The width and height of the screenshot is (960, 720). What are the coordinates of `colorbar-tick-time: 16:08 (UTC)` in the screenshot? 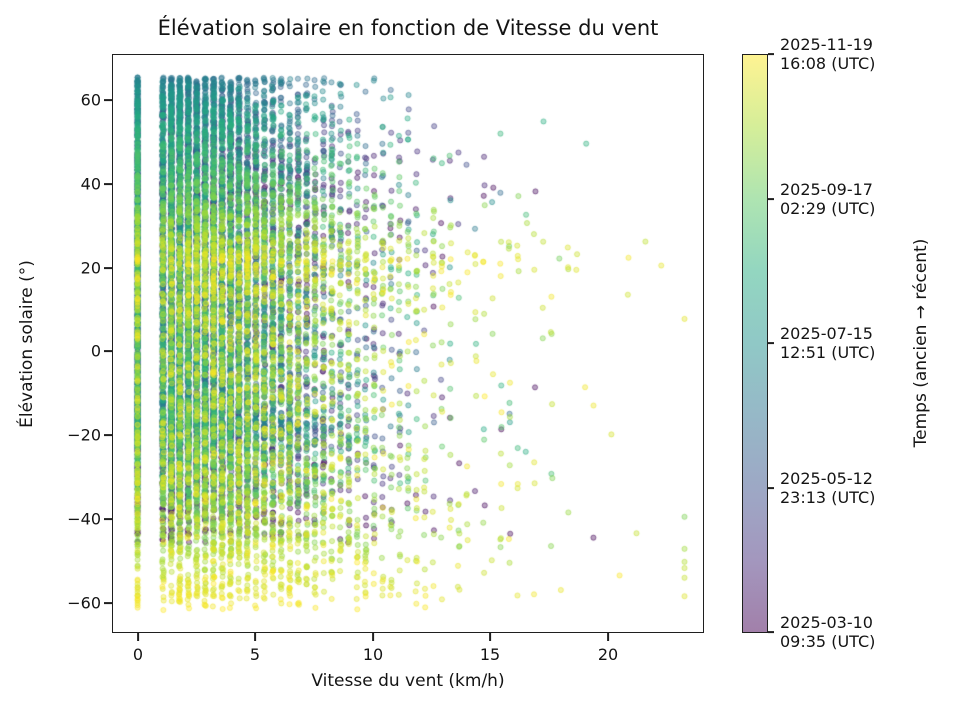 It's located at (828, 63).